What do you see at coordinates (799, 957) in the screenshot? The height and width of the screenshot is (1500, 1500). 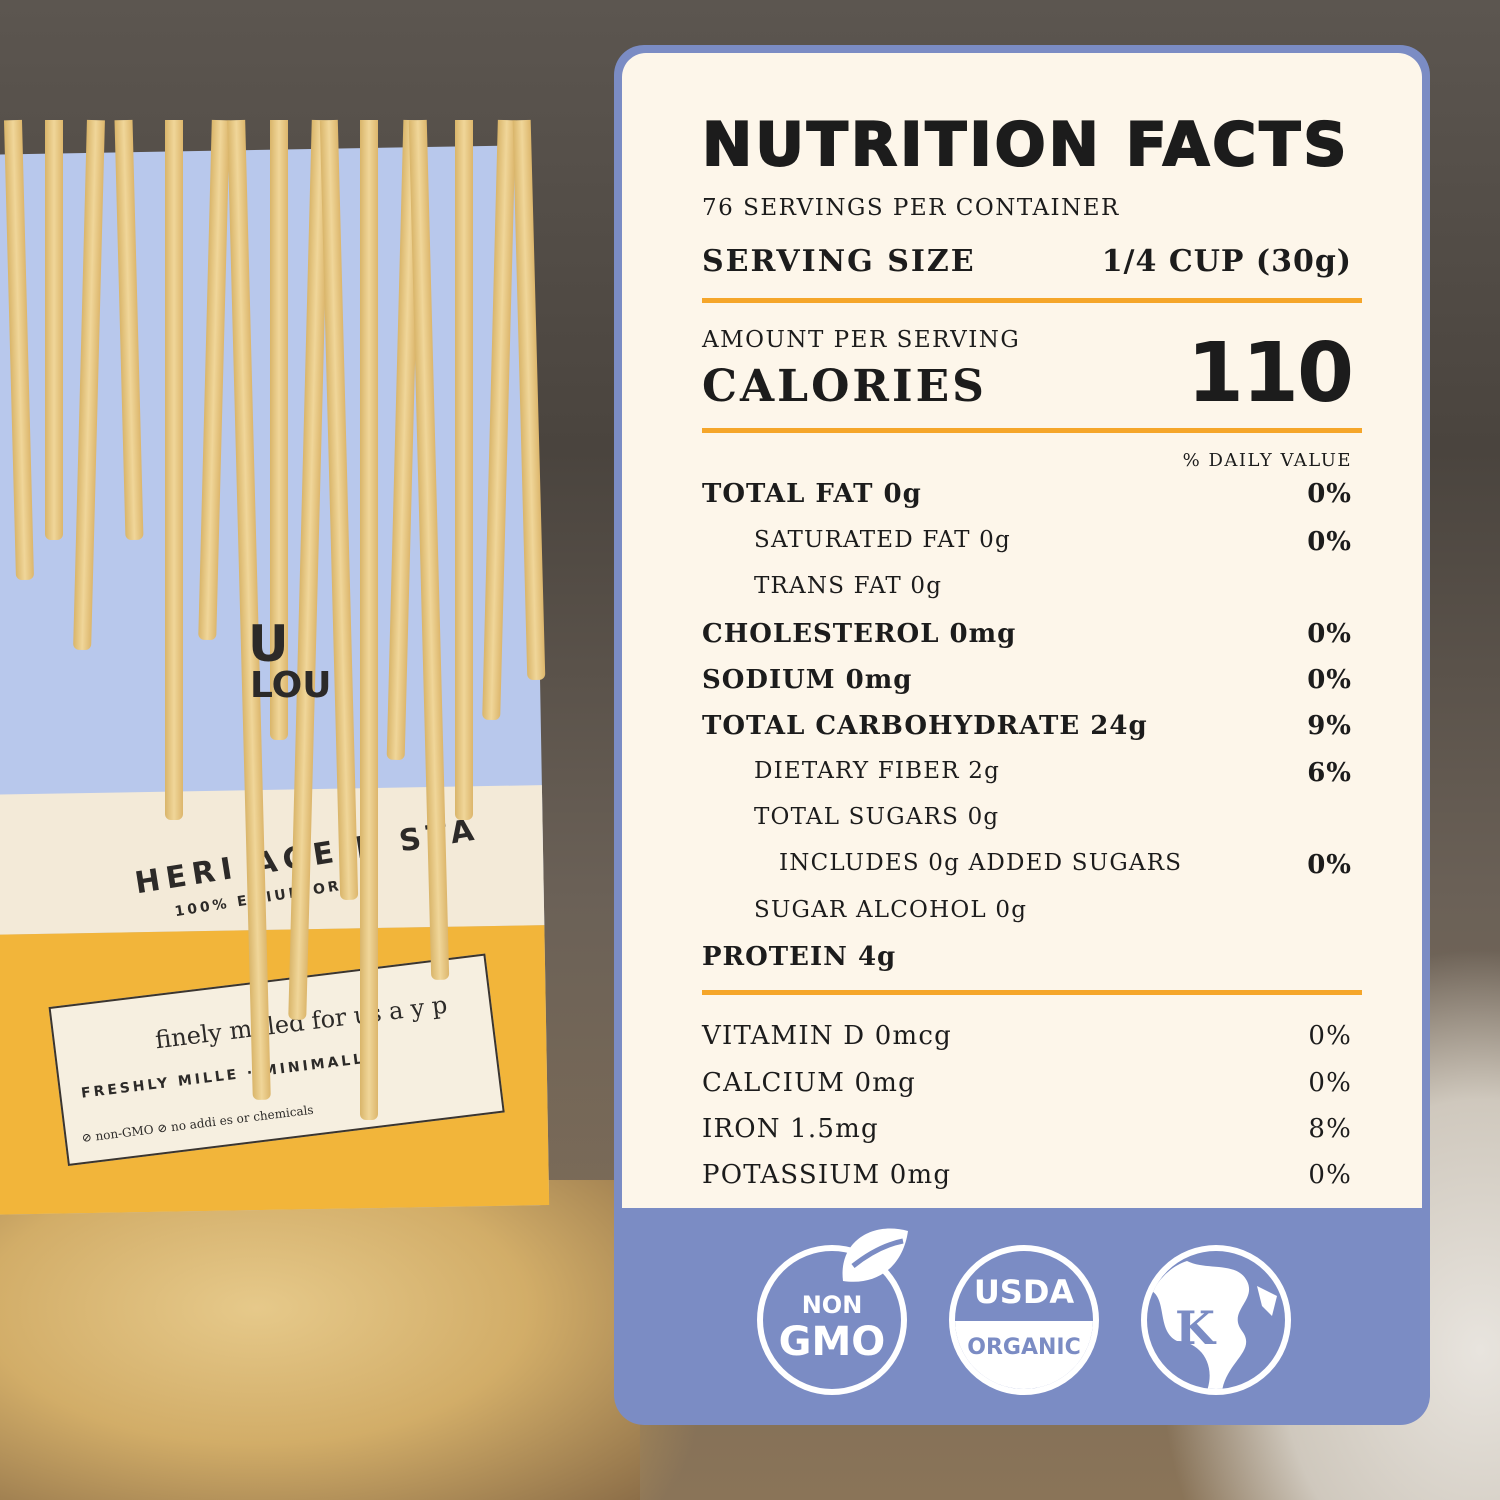 I see `nutrient-label: PROTEIN 4g` at bounding box center [799, 957].